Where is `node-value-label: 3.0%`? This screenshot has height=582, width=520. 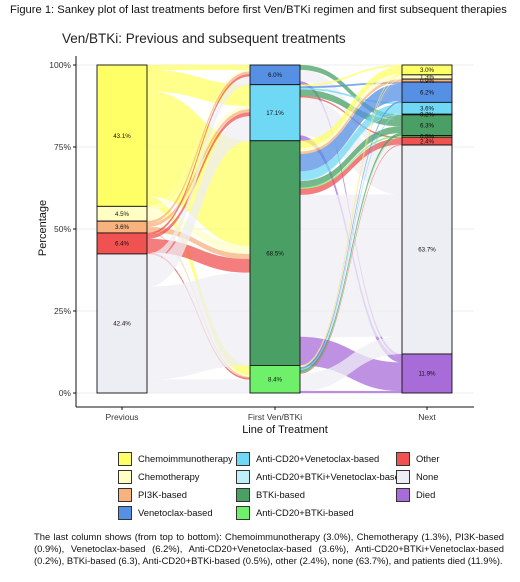
node-value-label: 3.0% is located at coordinates (427, 70).